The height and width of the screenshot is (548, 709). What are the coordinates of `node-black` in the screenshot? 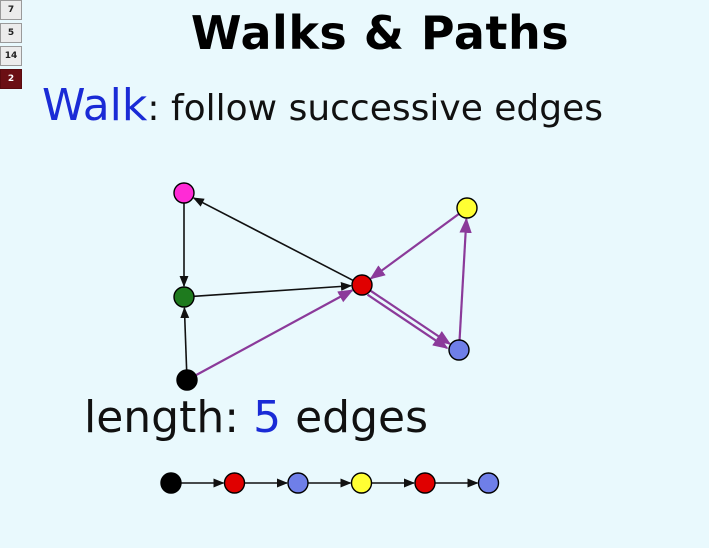 It's located at (187, 380).